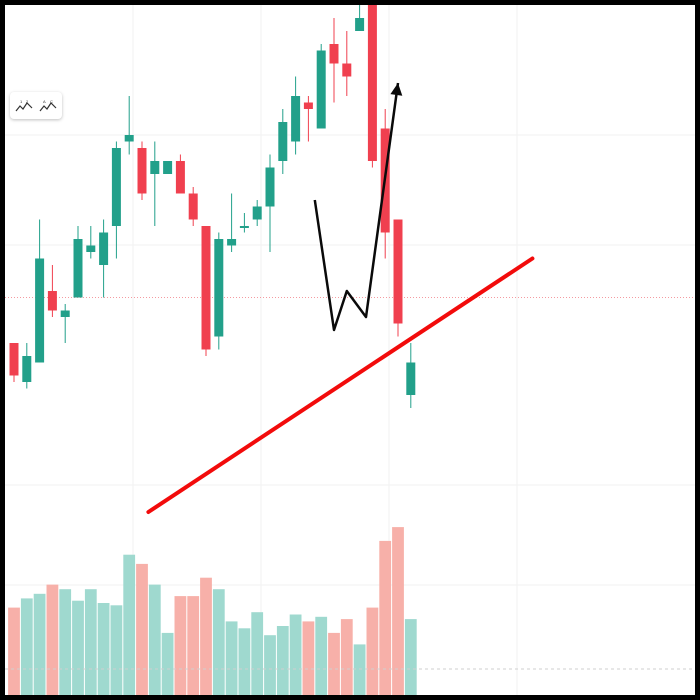  I want to click on svg-text: 1, so click(21, 101).